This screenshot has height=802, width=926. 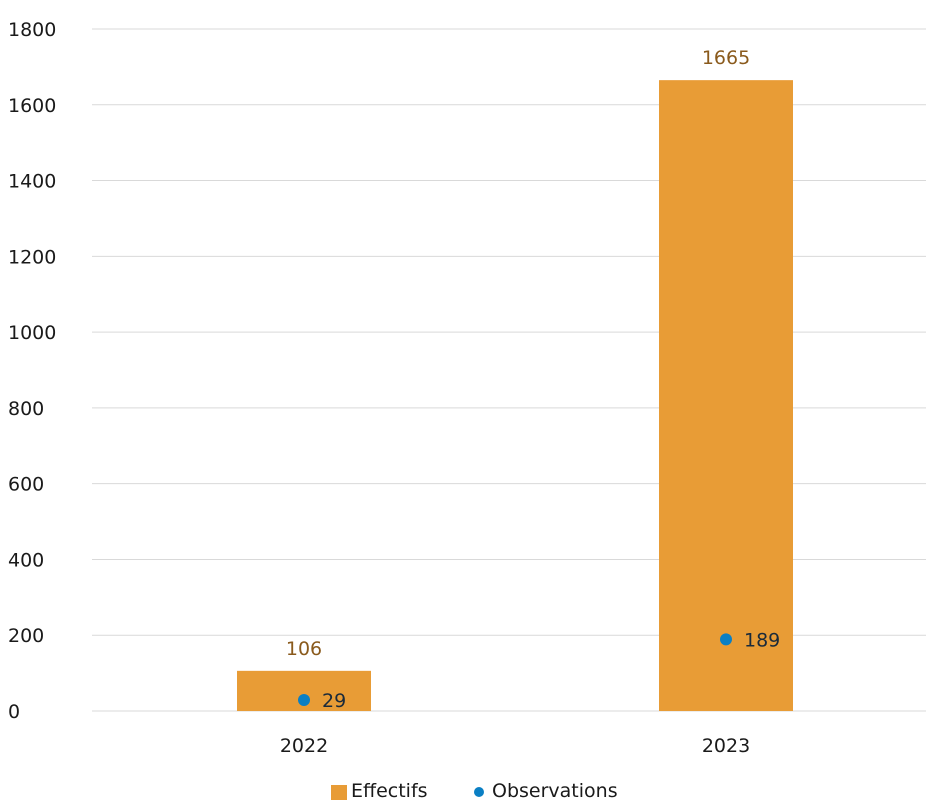 What do you see at coordinates (26, 485) in the screenshot?
I see `y-tick-label-600: 600` at bounding box center [26, 485].